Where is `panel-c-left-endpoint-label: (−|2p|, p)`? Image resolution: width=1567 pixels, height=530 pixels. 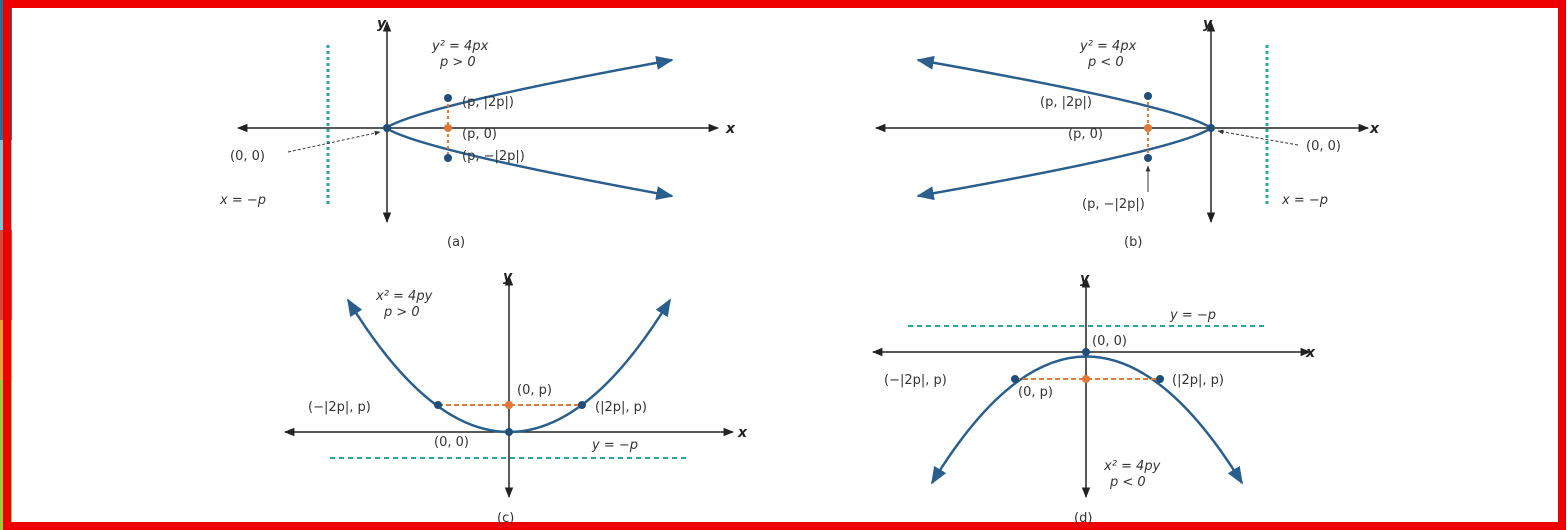 panel-c-left-endpoint-label: (−|2p|, p) is located at coordinates (339, 407).